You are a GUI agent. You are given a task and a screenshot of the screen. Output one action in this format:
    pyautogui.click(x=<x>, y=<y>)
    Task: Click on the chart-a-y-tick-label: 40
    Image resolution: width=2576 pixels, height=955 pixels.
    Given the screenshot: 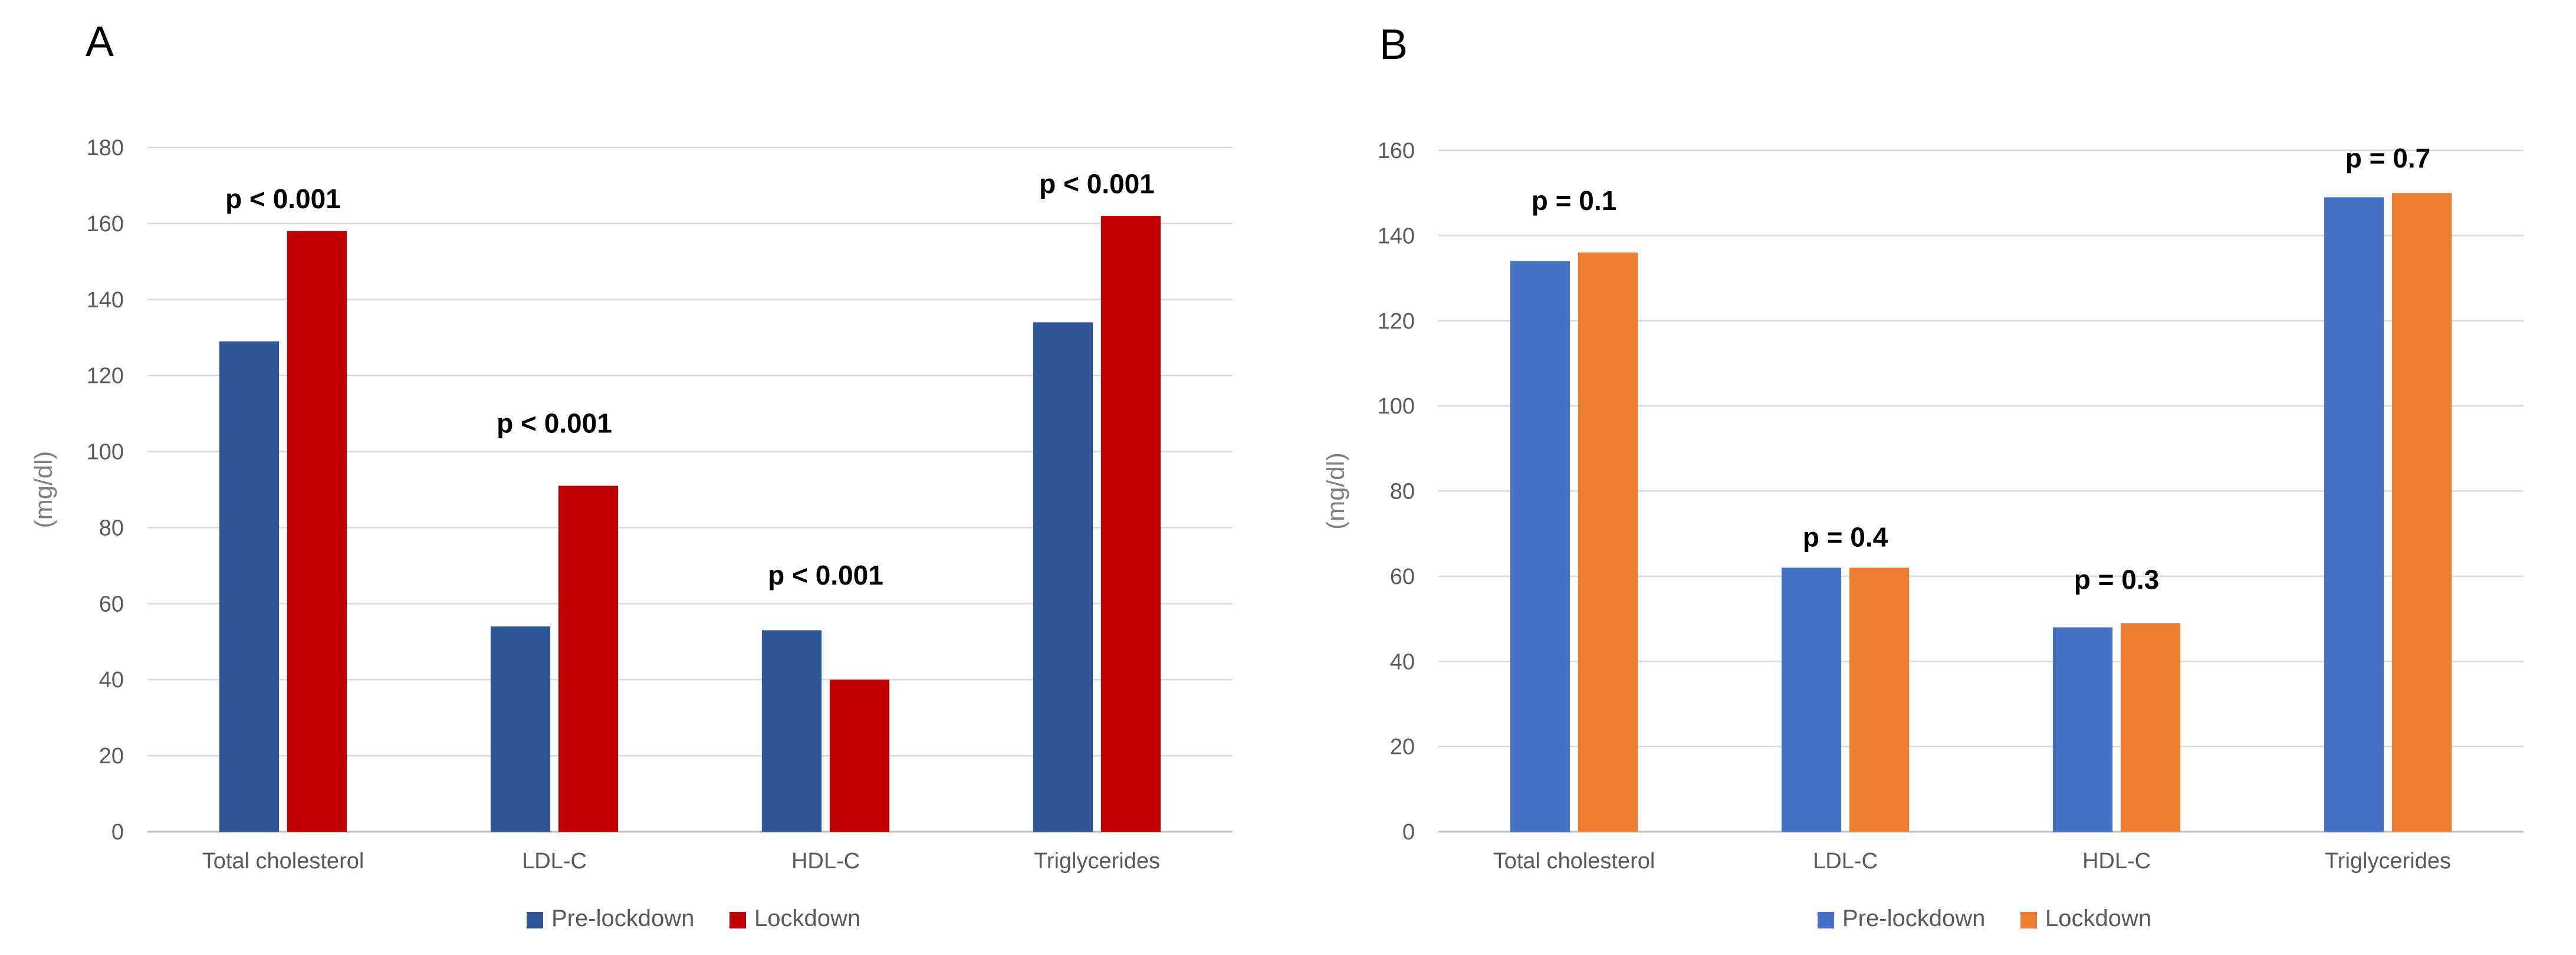 What is the action you would take?
    pyautogui.click(x=111, y=680)
    